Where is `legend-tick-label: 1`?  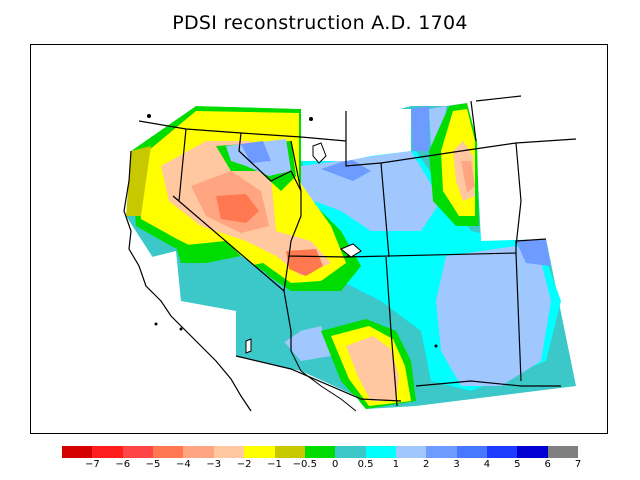
legend-tick-label: 1 is located at coordinates (396, 464).